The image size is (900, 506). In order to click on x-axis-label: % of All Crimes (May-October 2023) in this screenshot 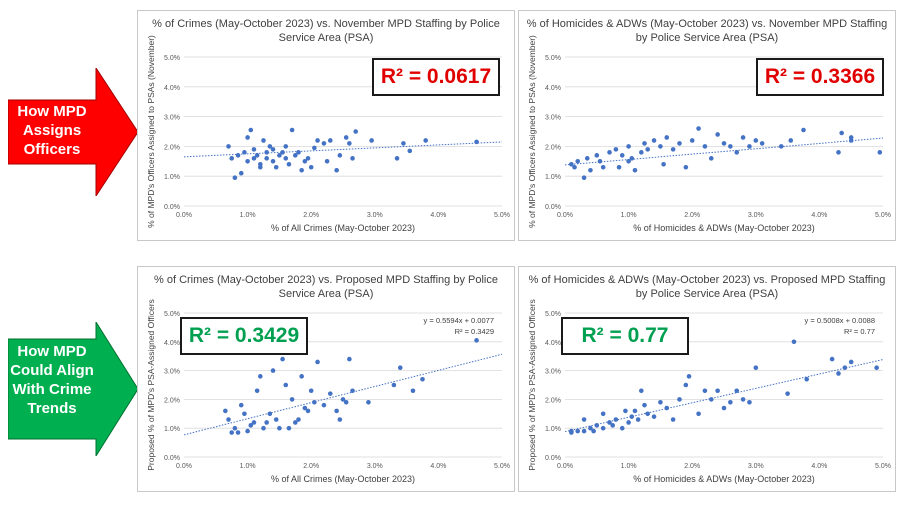, I will do `click(343, 228)`.